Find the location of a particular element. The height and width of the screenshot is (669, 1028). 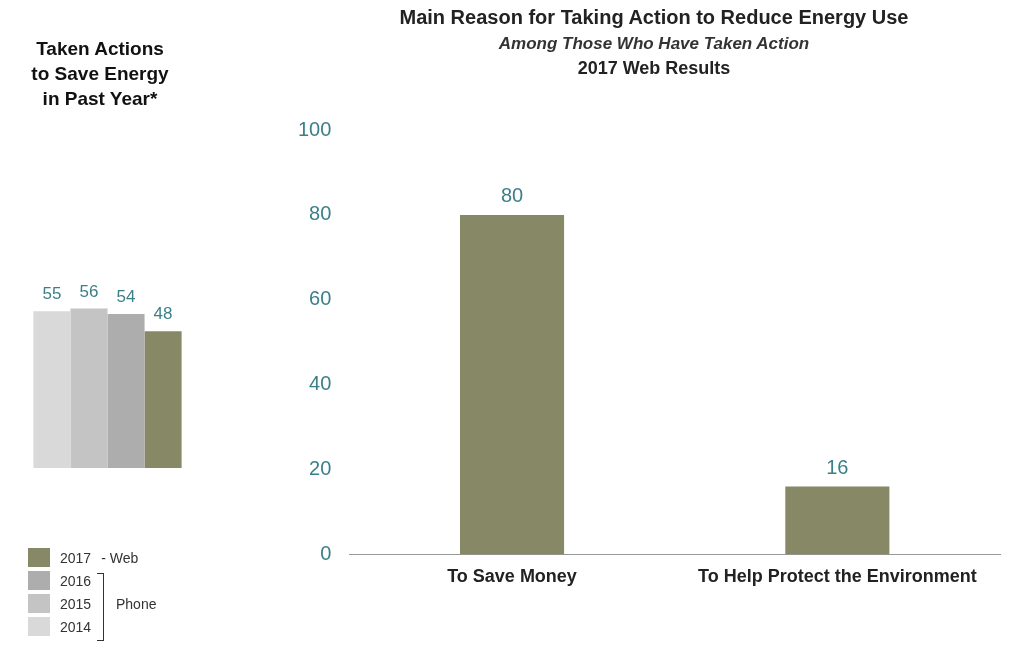

chart-subtitle: Among Those Who Have Taken Action is located at coordinates (654, 44).